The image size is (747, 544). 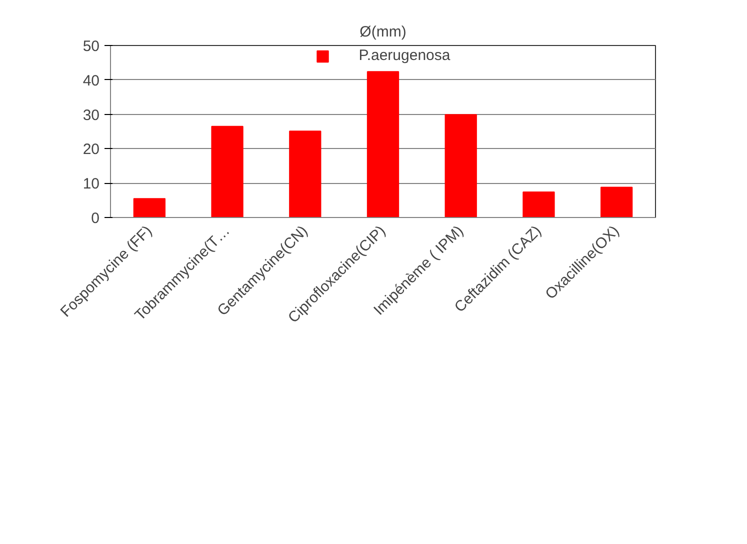 I want to click on y-tick-label: 30, so click(x=91, y=115).